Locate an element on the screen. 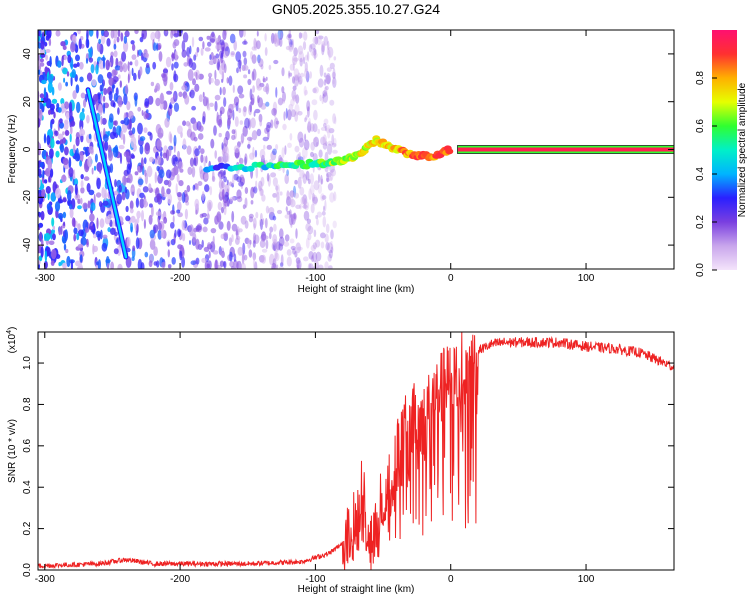  snr-y-scale-close: ) is located at coordinates (12, 328).